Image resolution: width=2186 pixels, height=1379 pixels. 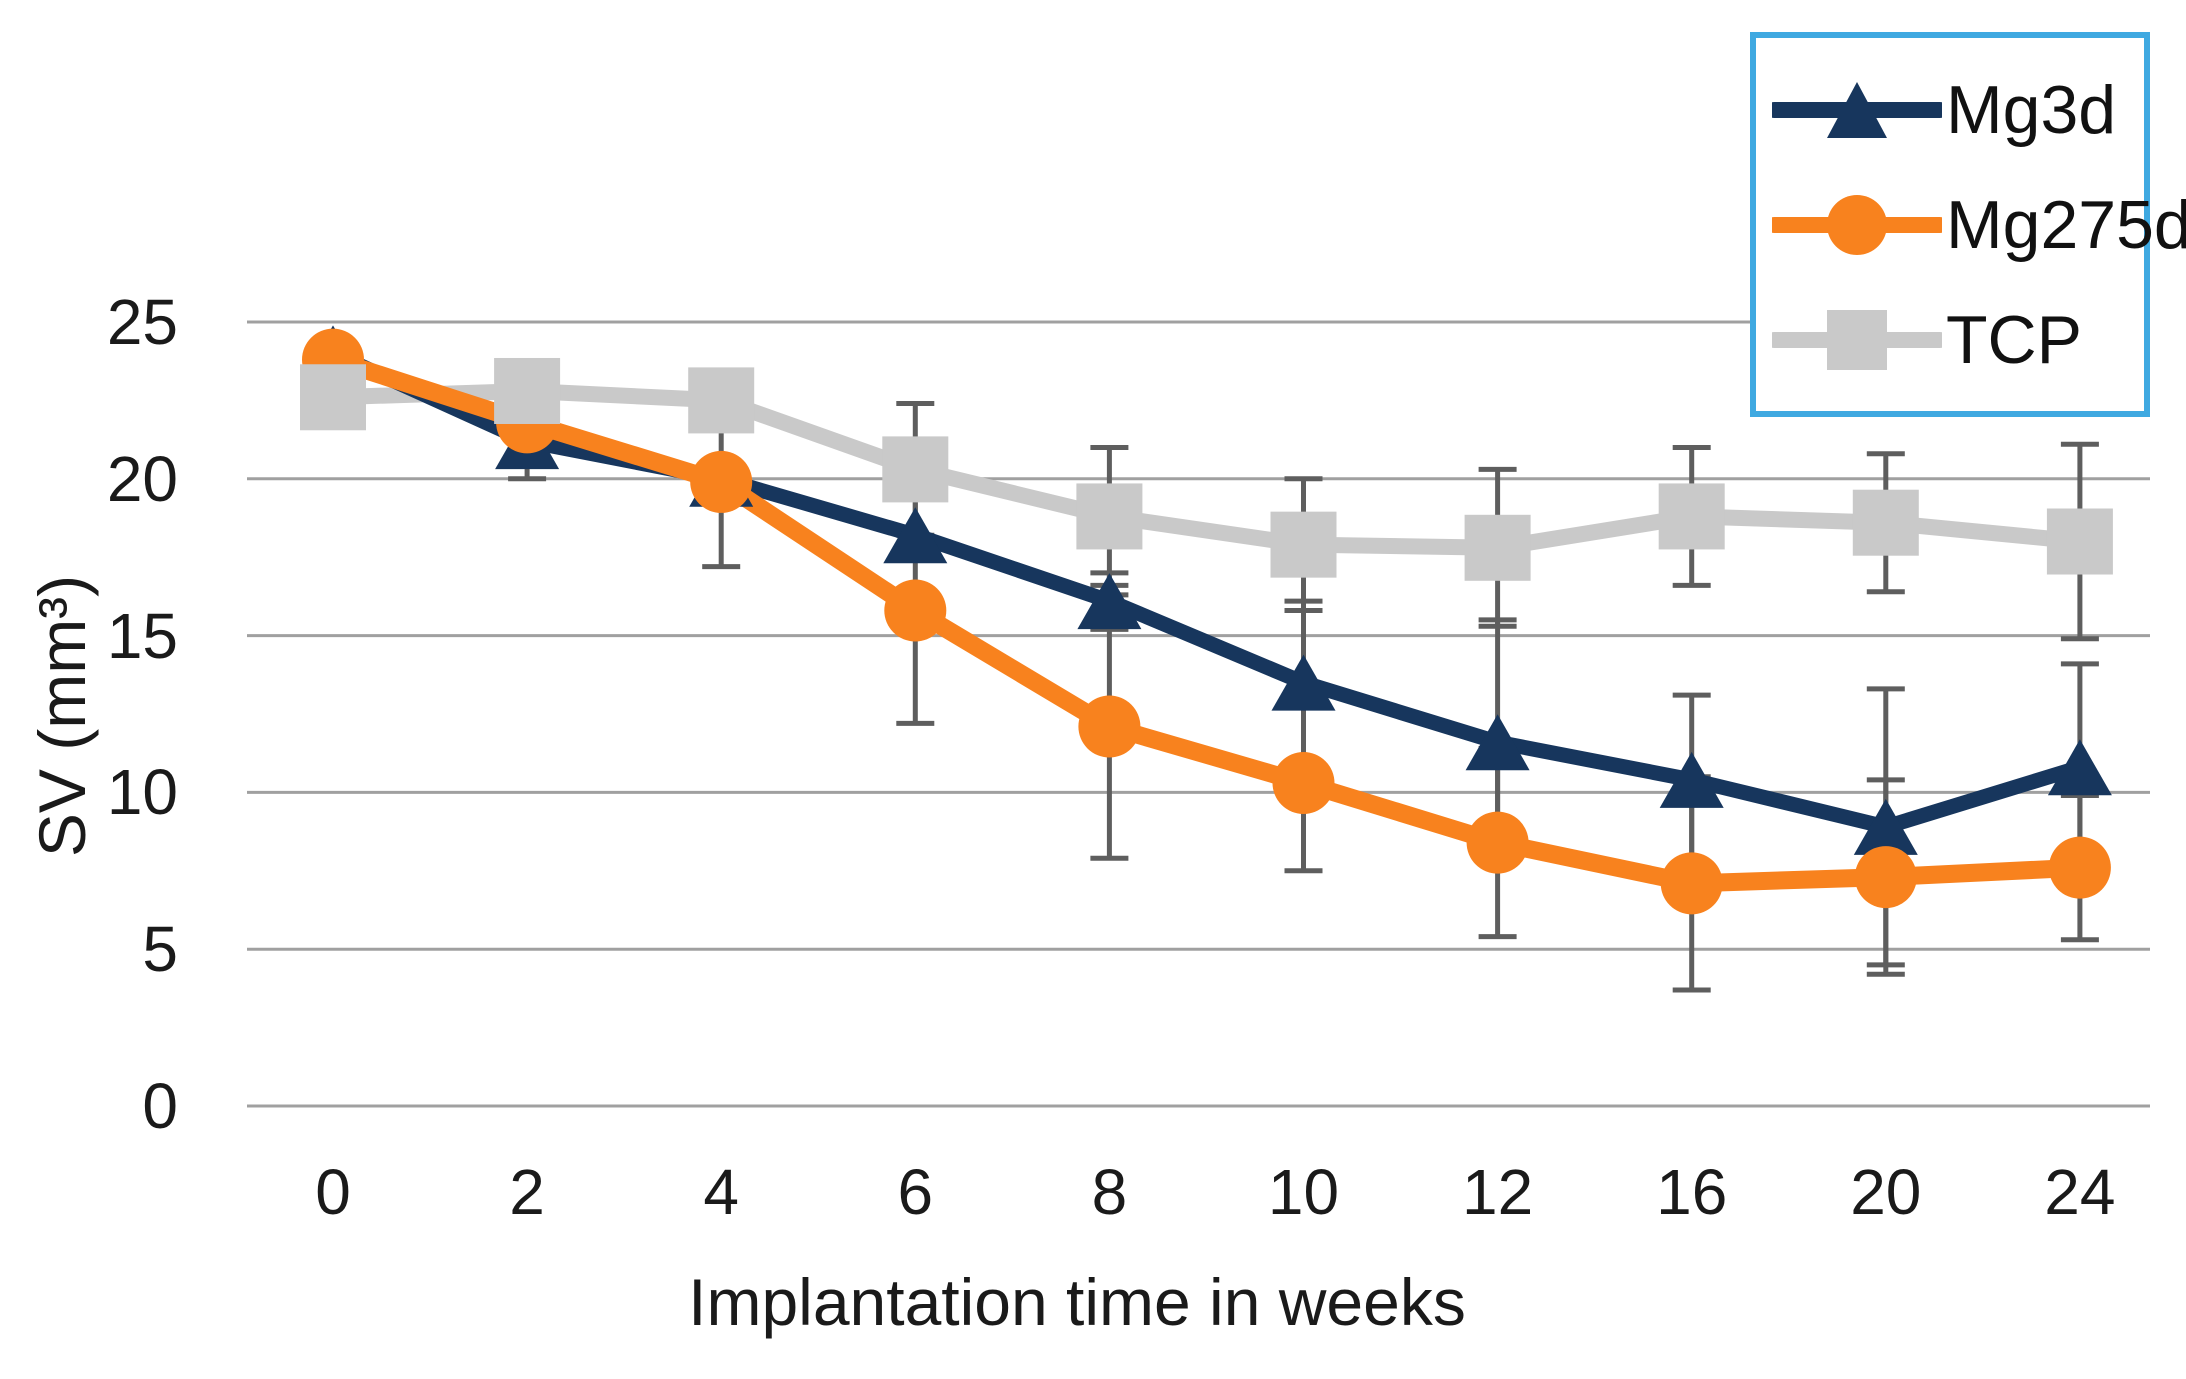 What do you see at coordinates (2014, 339) in the screenshot?
I see `legend-label: TCP` at bounding box center [2014, 339].